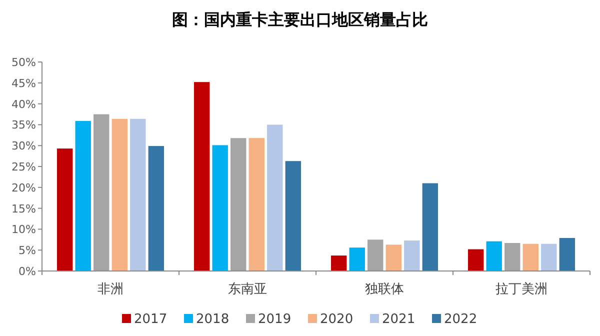 This screenshot has height=336, width=600. I want to click on chart-title: 图：国内重卡主要出口地区销量占比, so click(300, 19).